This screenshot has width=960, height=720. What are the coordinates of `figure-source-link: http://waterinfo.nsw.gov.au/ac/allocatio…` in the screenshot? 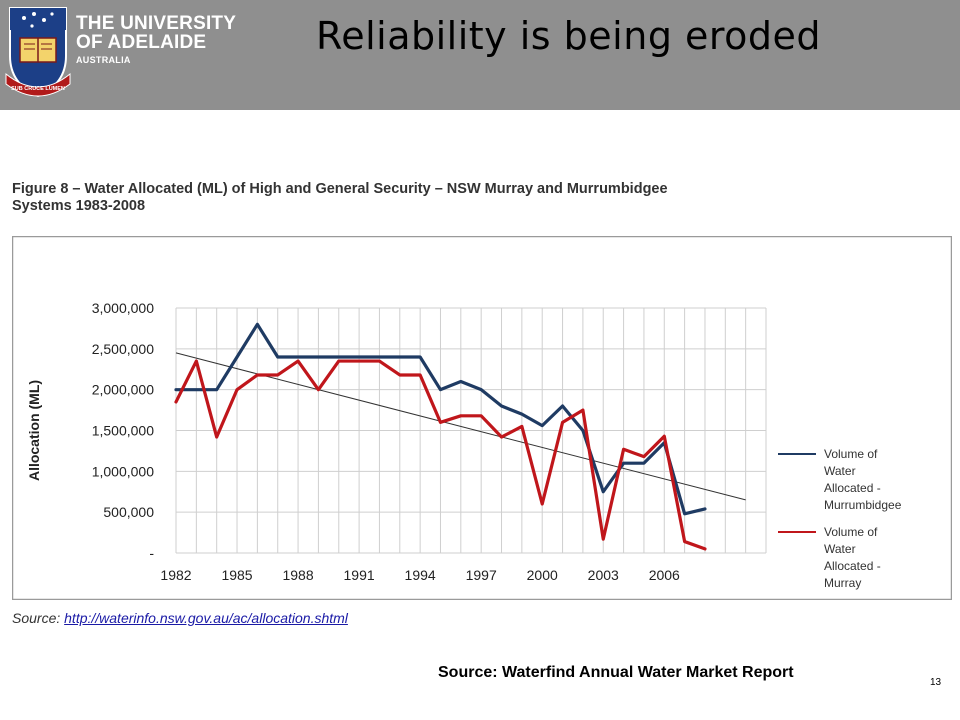 It's located at (206, 618).